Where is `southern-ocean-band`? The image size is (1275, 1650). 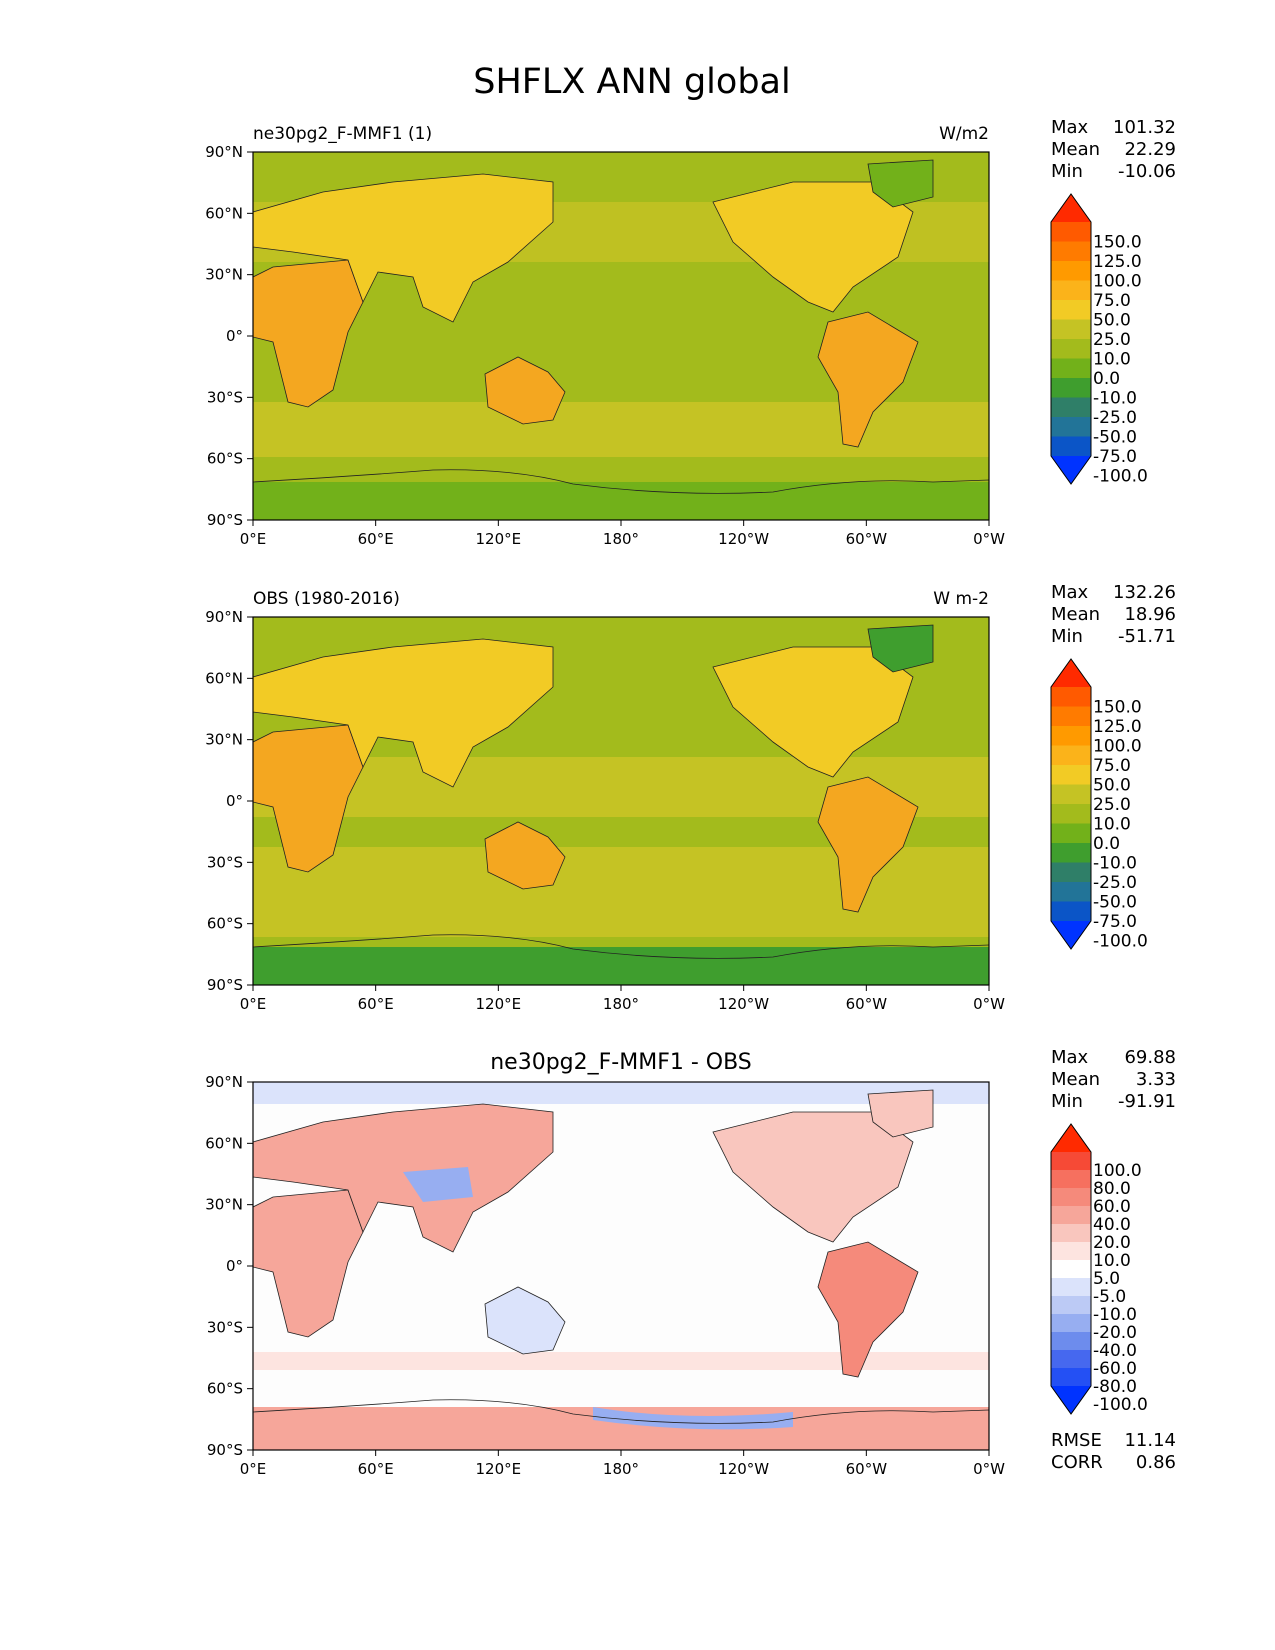 southern-ocean-band is located at coordinates (621, 1361).